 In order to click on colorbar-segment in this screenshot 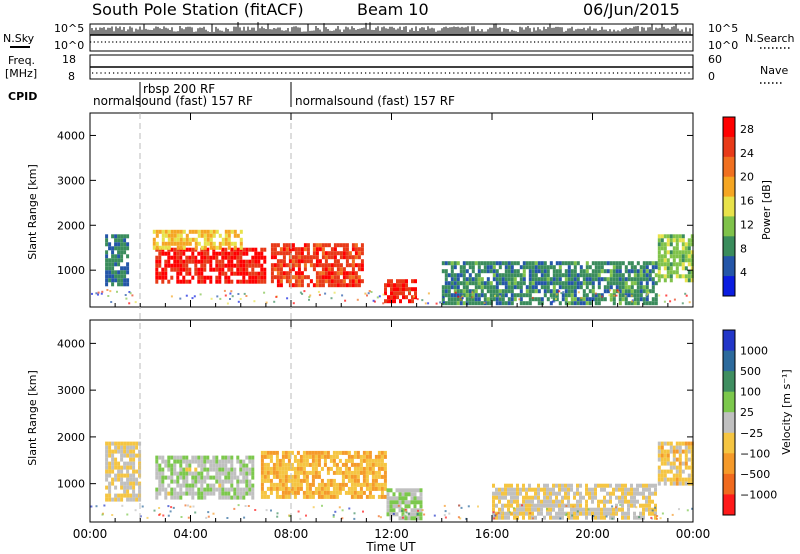, I will do `click(729, 127)`.